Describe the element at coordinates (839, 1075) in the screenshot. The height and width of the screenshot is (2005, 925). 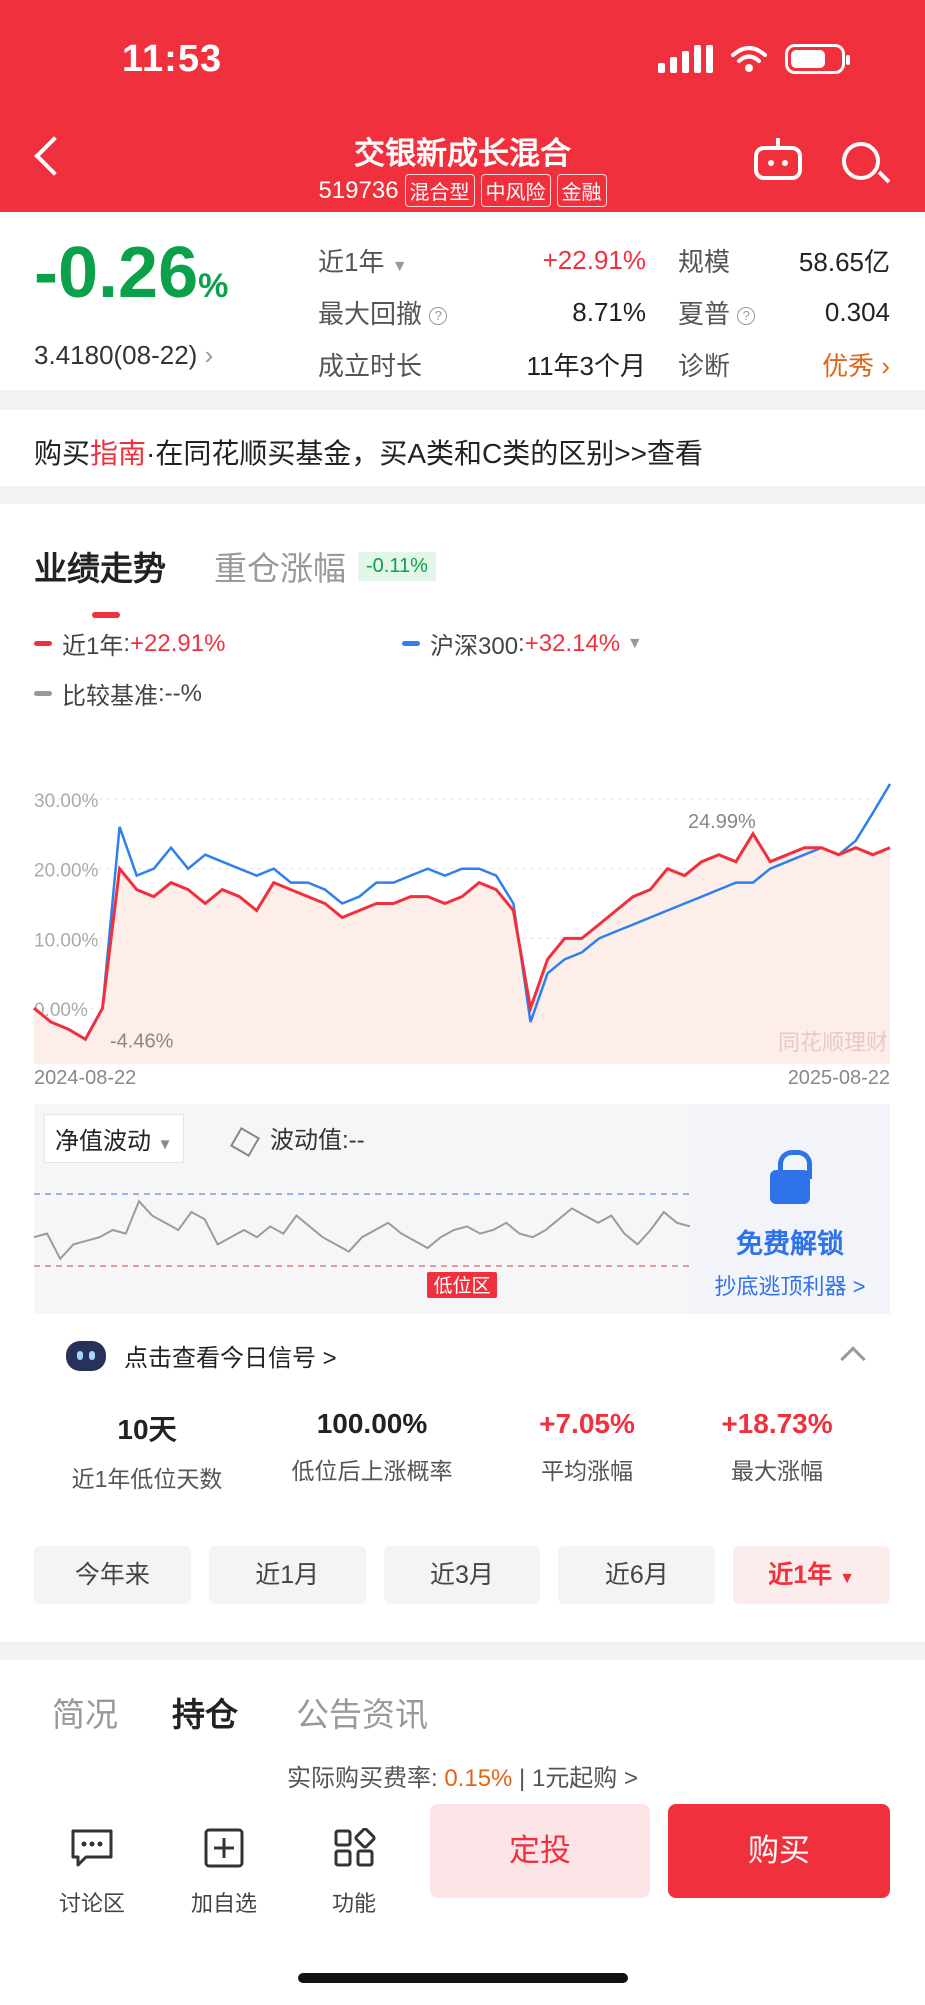
I see `x-tick-label: 2025-08-22` at that location.